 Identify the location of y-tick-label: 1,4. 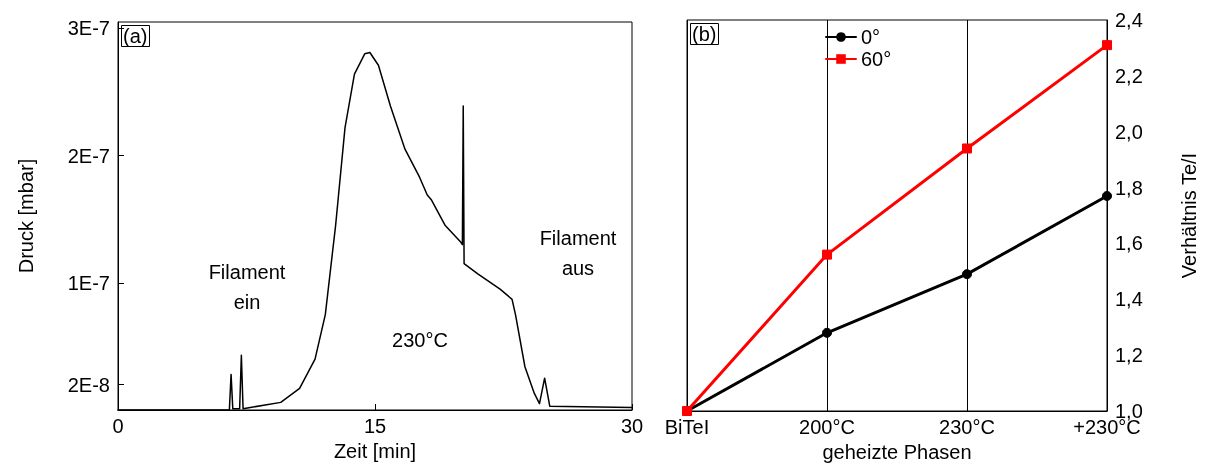
(1129, 299).